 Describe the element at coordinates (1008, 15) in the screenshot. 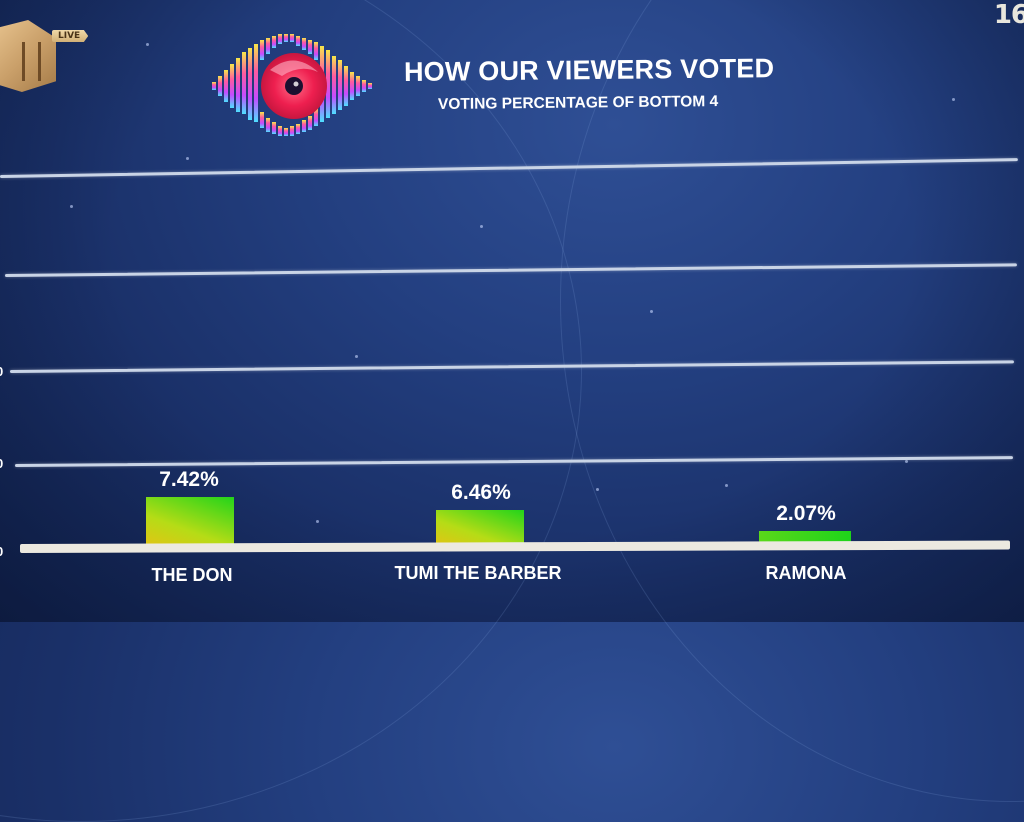

I see `channel-number-badge: 16` at that location.